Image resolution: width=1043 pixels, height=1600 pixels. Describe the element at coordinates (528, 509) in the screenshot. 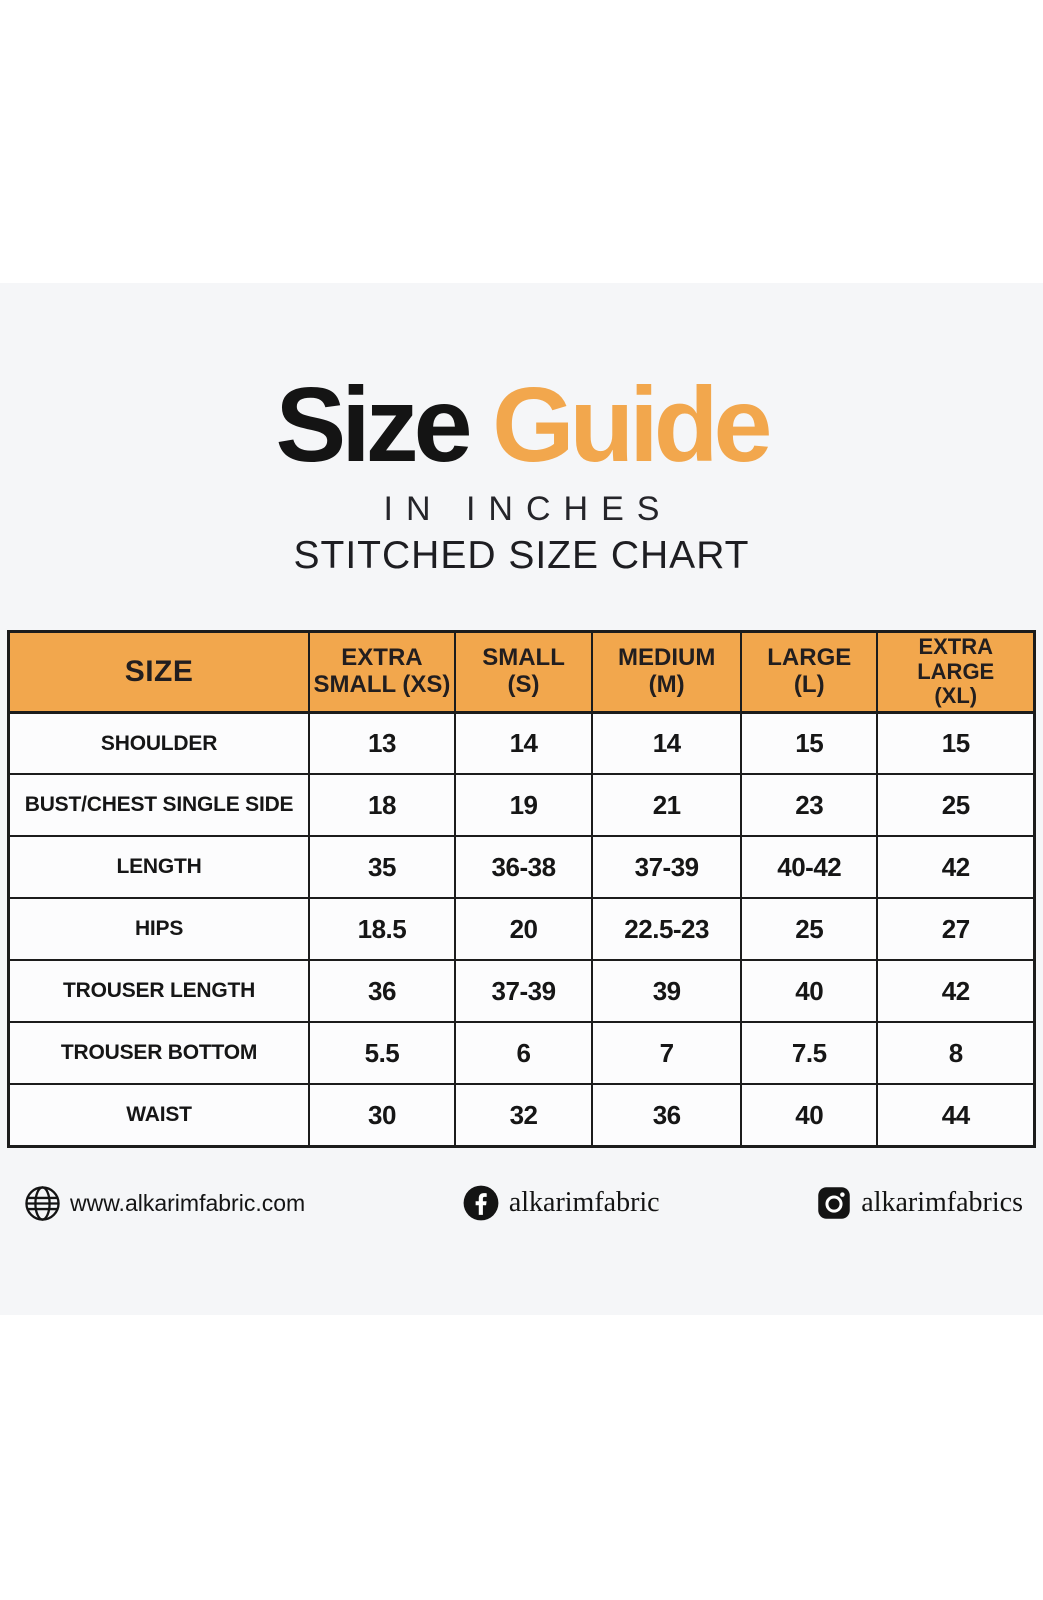

I see `subtitle-in-inches: IN INCHES` at that location.